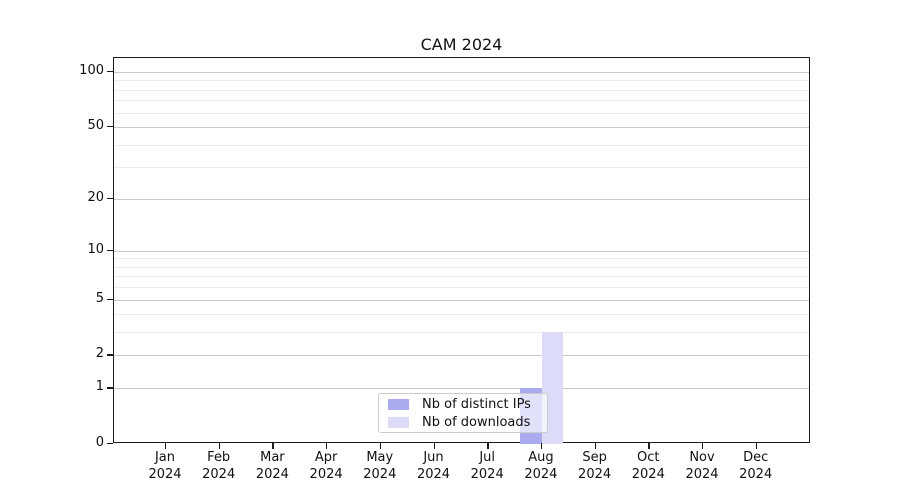  Describe the element at coordinates (380, 466) in the screenshot. I see `x-tick-label: May 2024` at that location.